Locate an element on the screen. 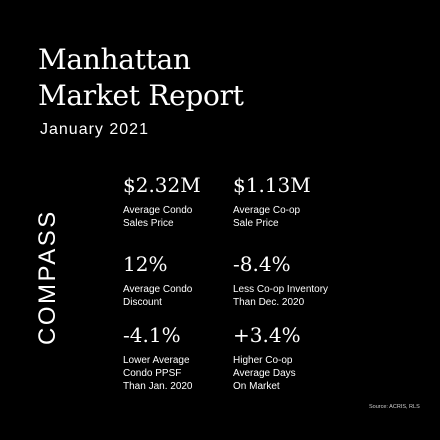 The height and width of the screenshot is (440, 440). stat-avg-coop-sale-price: $1.13M Average Co-op Sale Price is located at coordinates (298, 201).